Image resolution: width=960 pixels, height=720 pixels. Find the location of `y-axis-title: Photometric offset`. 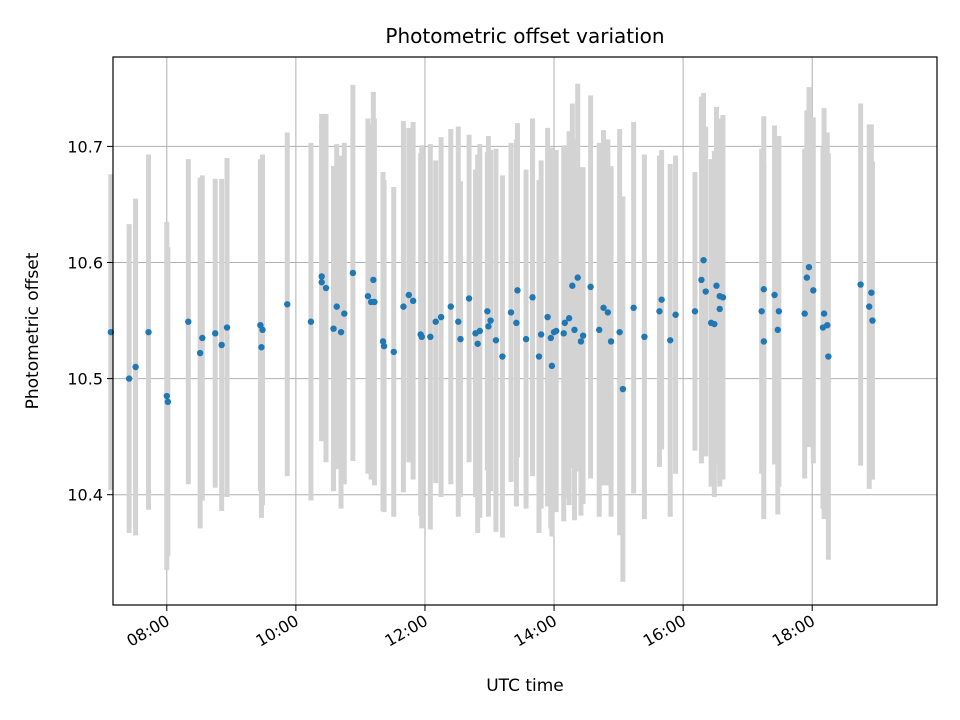

y-axis-title: Photometric offset is located at coordinates (33, 330).